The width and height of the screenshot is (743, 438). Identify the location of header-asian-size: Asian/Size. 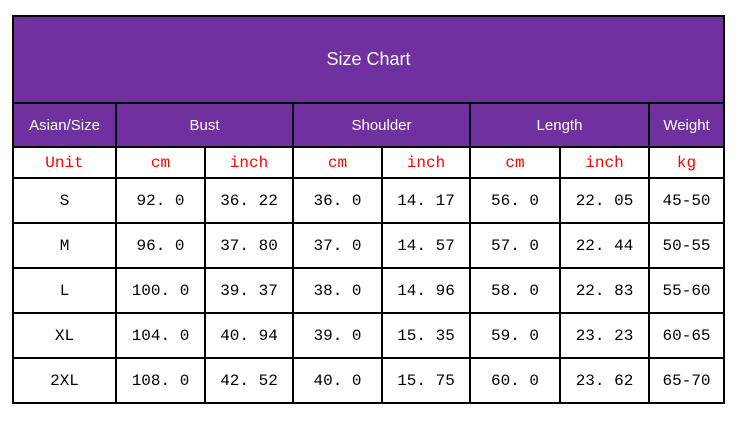
(64, 125).